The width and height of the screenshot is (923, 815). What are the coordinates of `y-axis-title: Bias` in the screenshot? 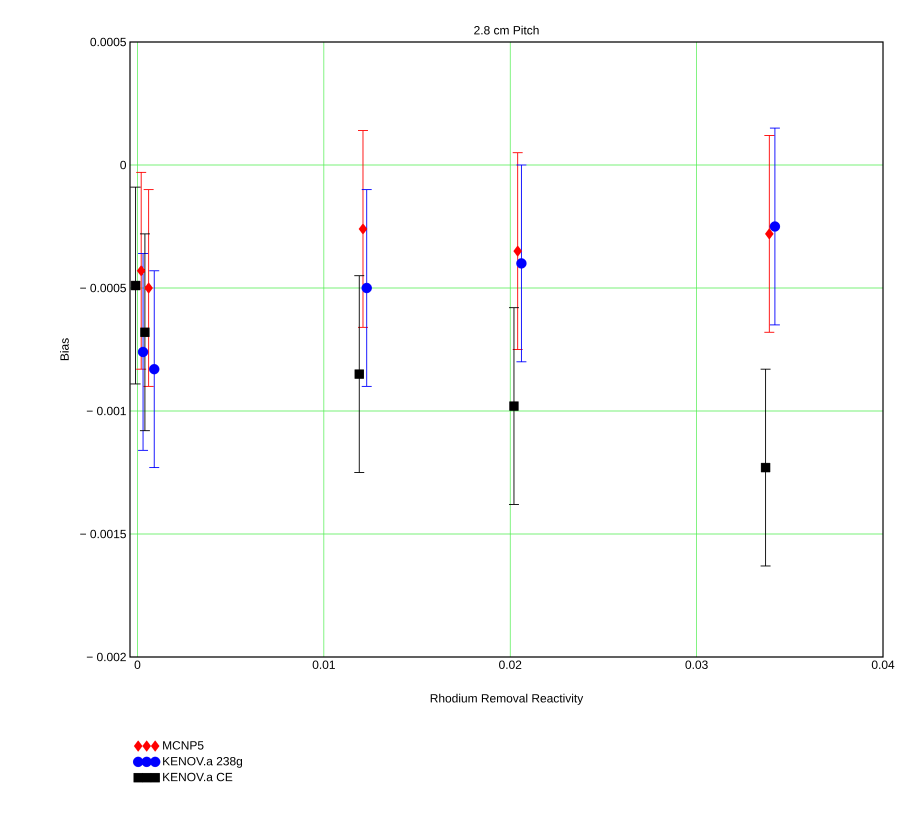 It's located at (64, 349).